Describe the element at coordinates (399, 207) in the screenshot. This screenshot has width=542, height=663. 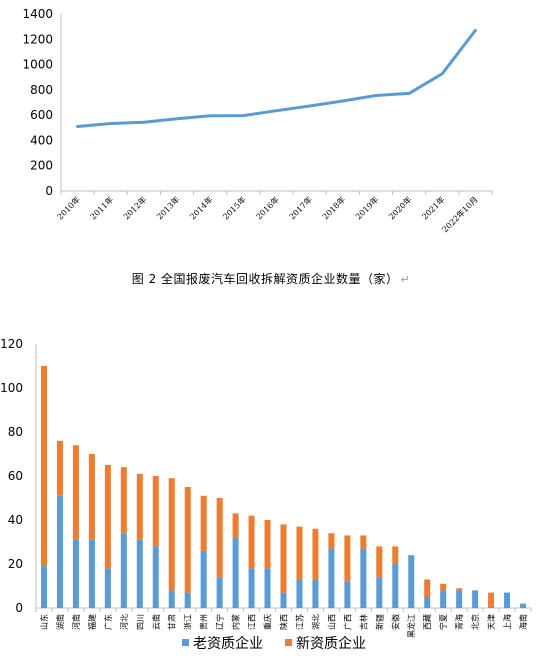
I see `x-tick-label: 2020年` at that location.